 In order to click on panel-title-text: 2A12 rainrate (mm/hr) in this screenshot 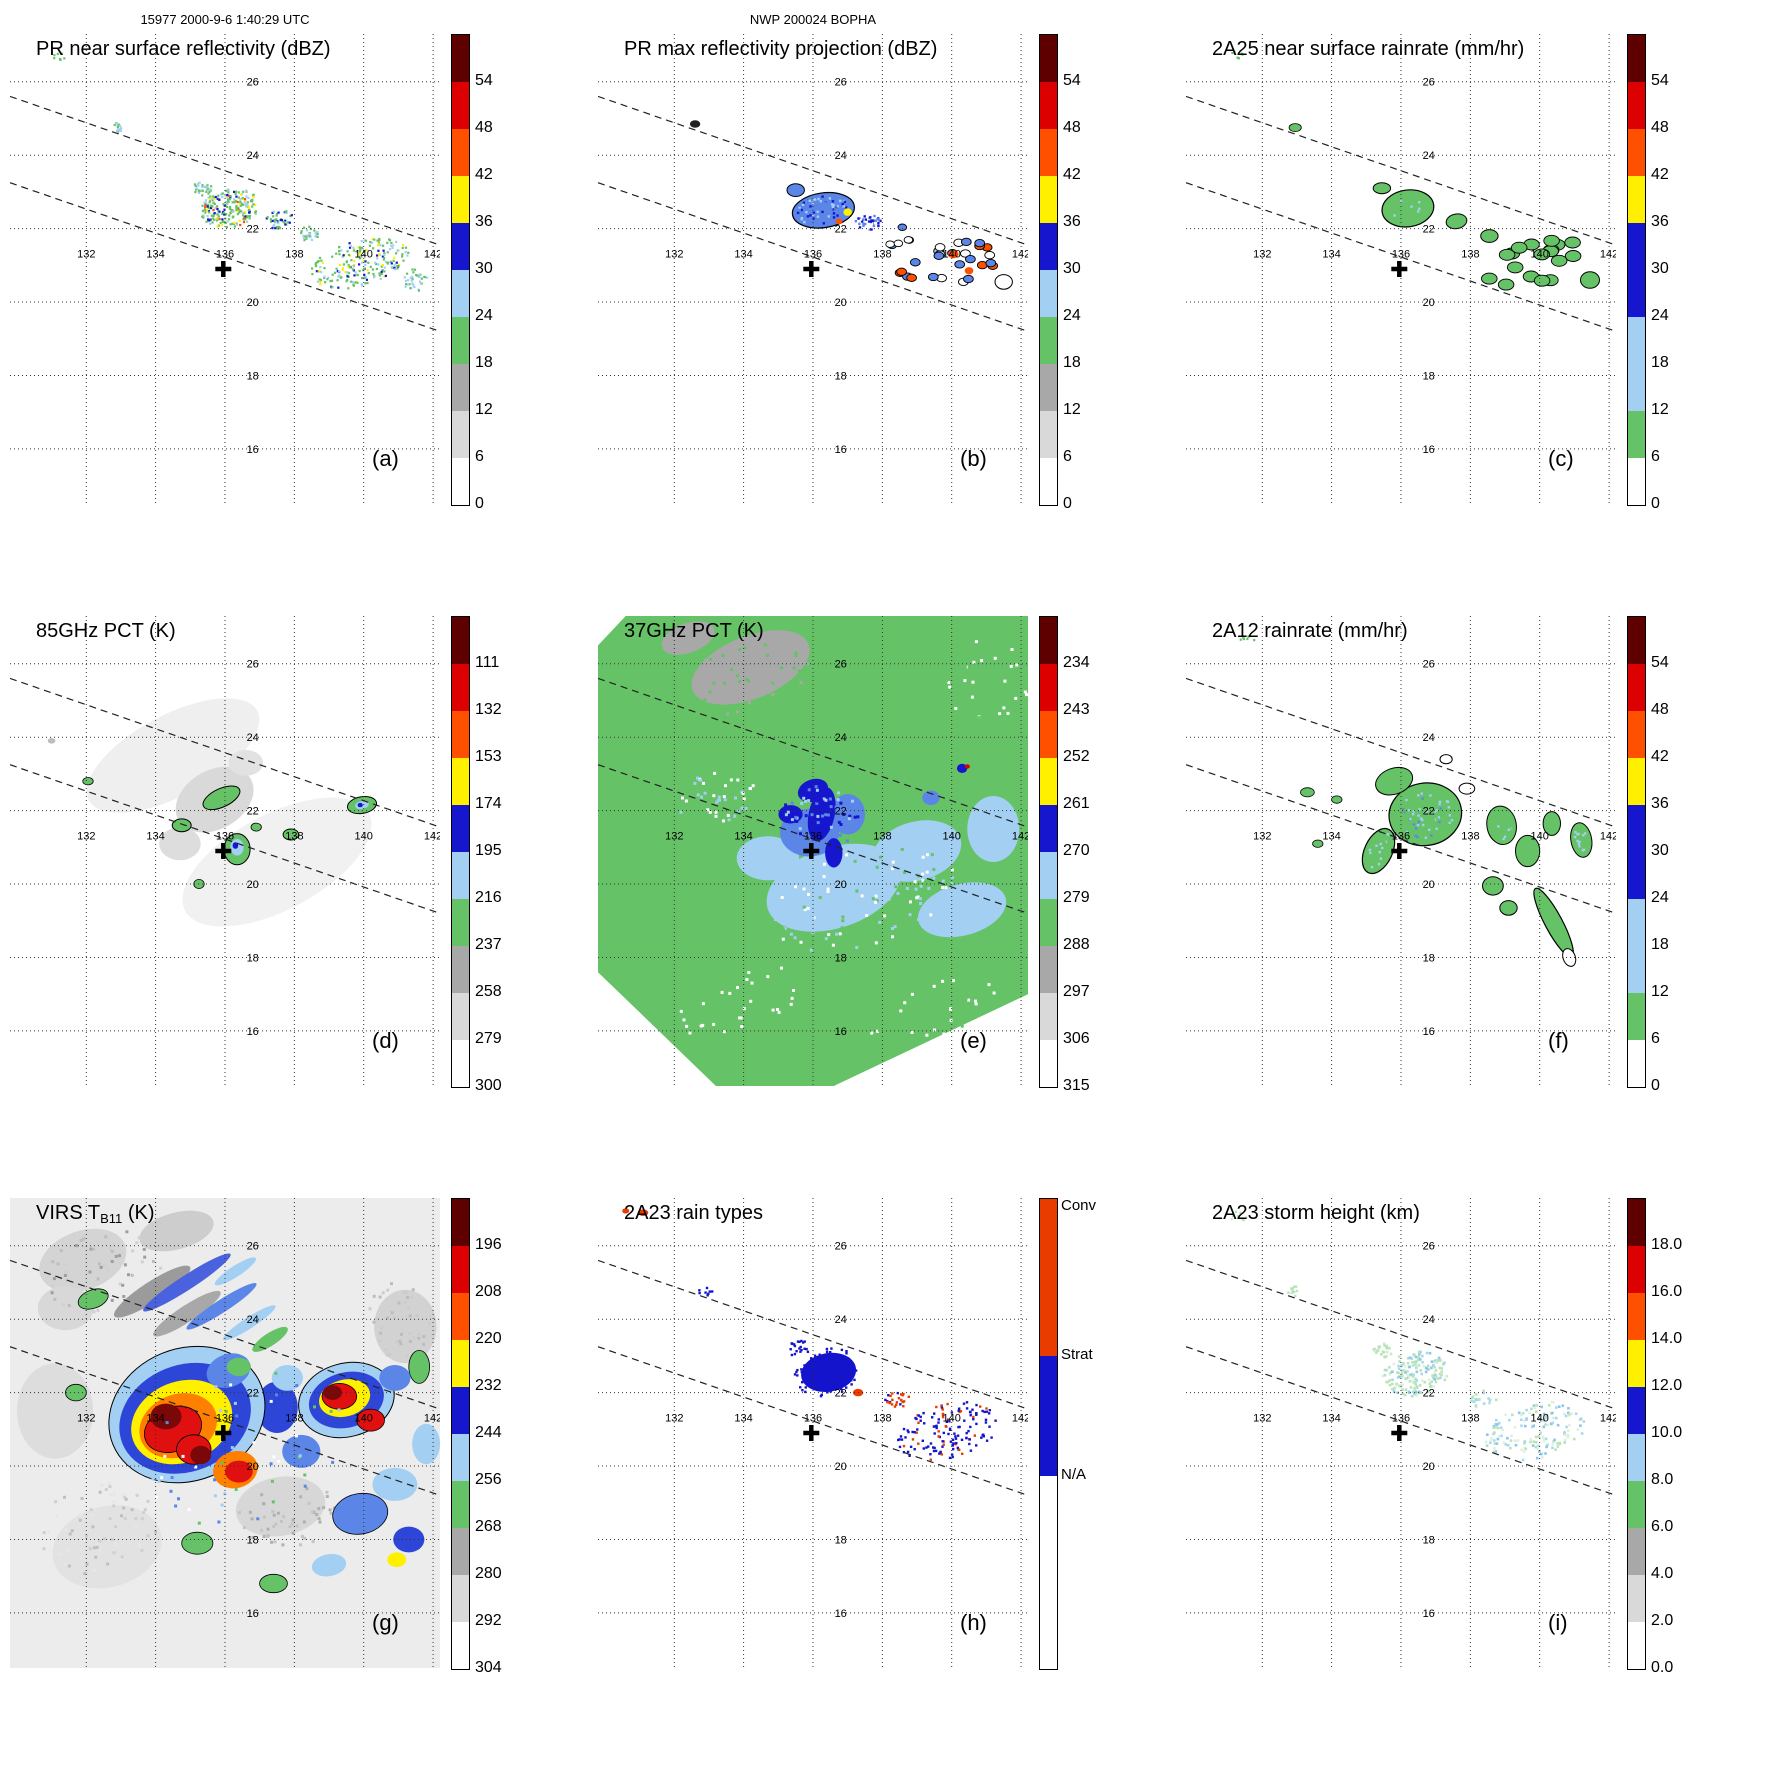, I will do `click(1310, 631)`.